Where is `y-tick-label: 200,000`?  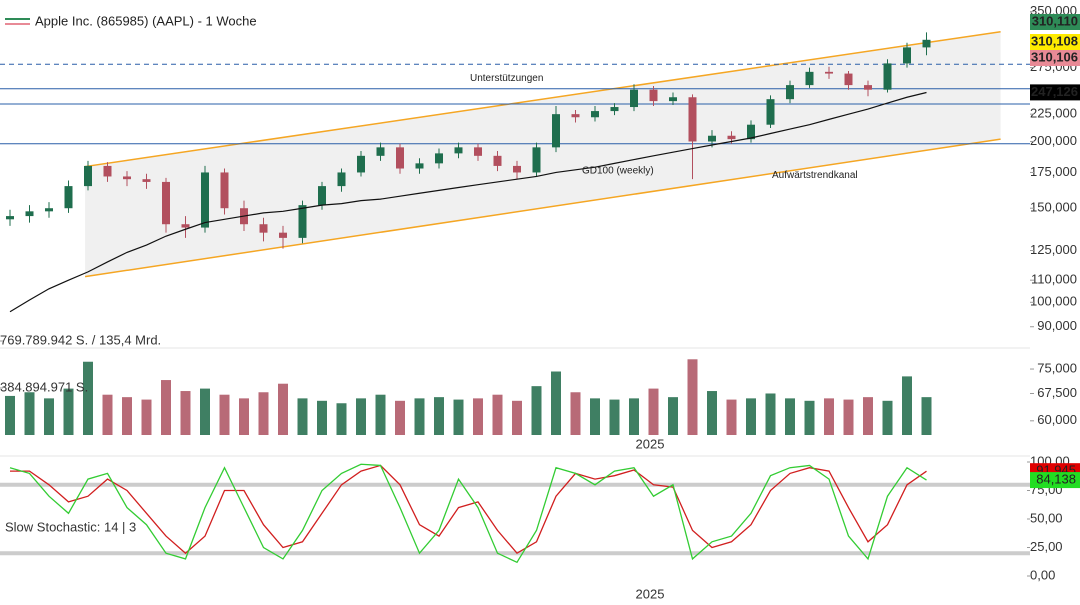
y-tick-label: 200,000 is located at coordinates (1053, 140).